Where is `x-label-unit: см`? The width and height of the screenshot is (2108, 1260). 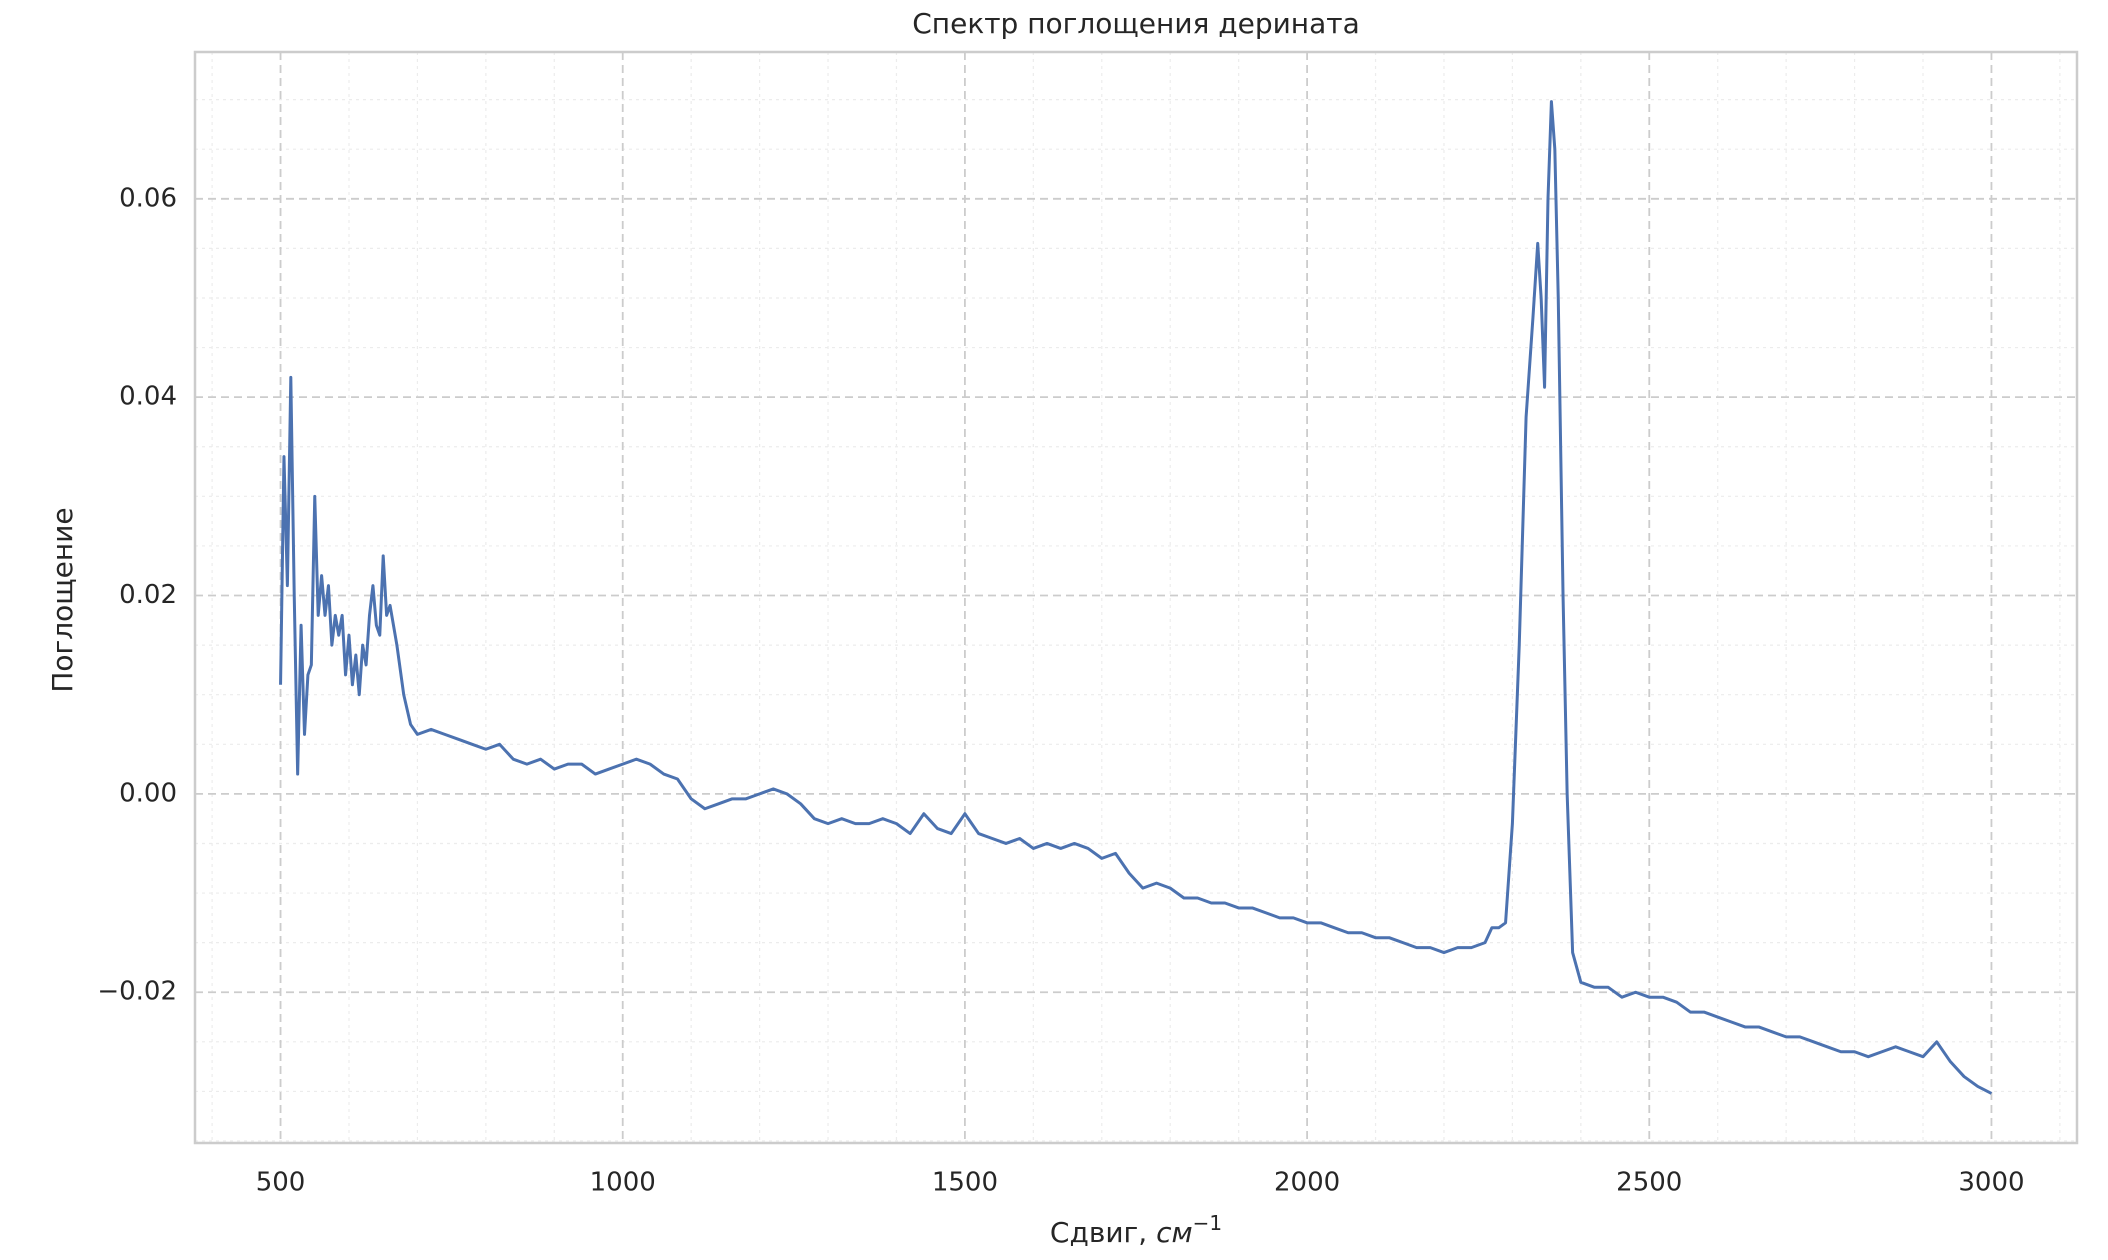
x-label-unit: см is located at coordinates (1174, 1232).